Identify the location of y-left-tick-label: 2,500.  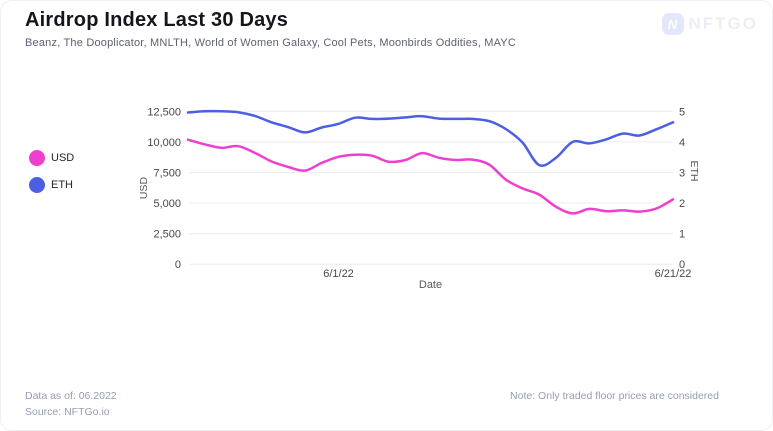
(167, 235).